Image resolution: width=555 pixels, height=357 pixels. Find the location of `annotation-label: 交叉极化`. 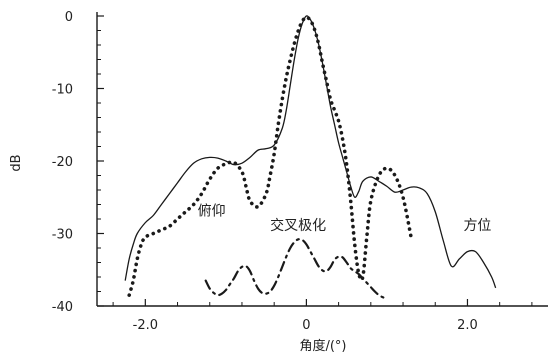

annotation-label: 交叉极化 is located at coordinates (298, 225).